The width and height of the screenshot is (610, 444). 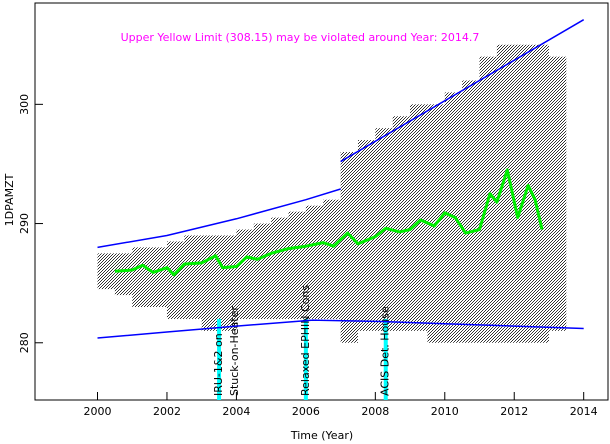 What do you see at coordinates (584, 411) in the screenshot?
I see `x-tick-label: 2014` at bounding box center [584, 411].